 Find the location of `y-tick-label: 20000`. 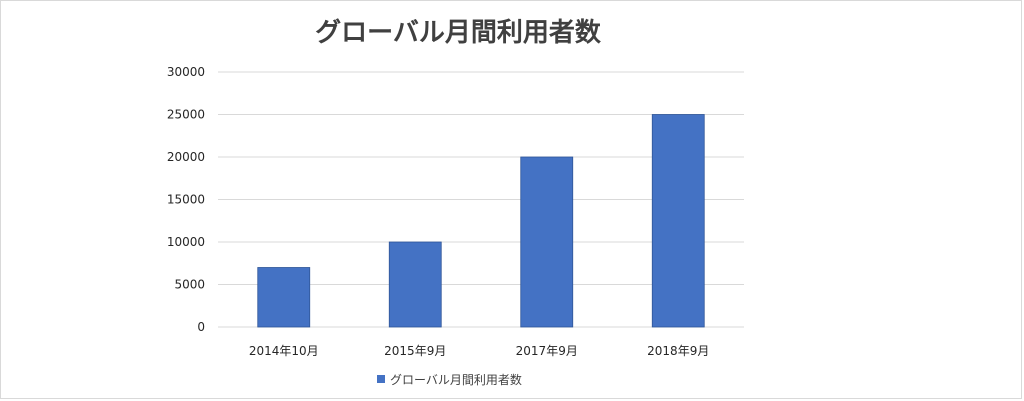

y-tick-label: 20000 is located at coordinates (186, 157).